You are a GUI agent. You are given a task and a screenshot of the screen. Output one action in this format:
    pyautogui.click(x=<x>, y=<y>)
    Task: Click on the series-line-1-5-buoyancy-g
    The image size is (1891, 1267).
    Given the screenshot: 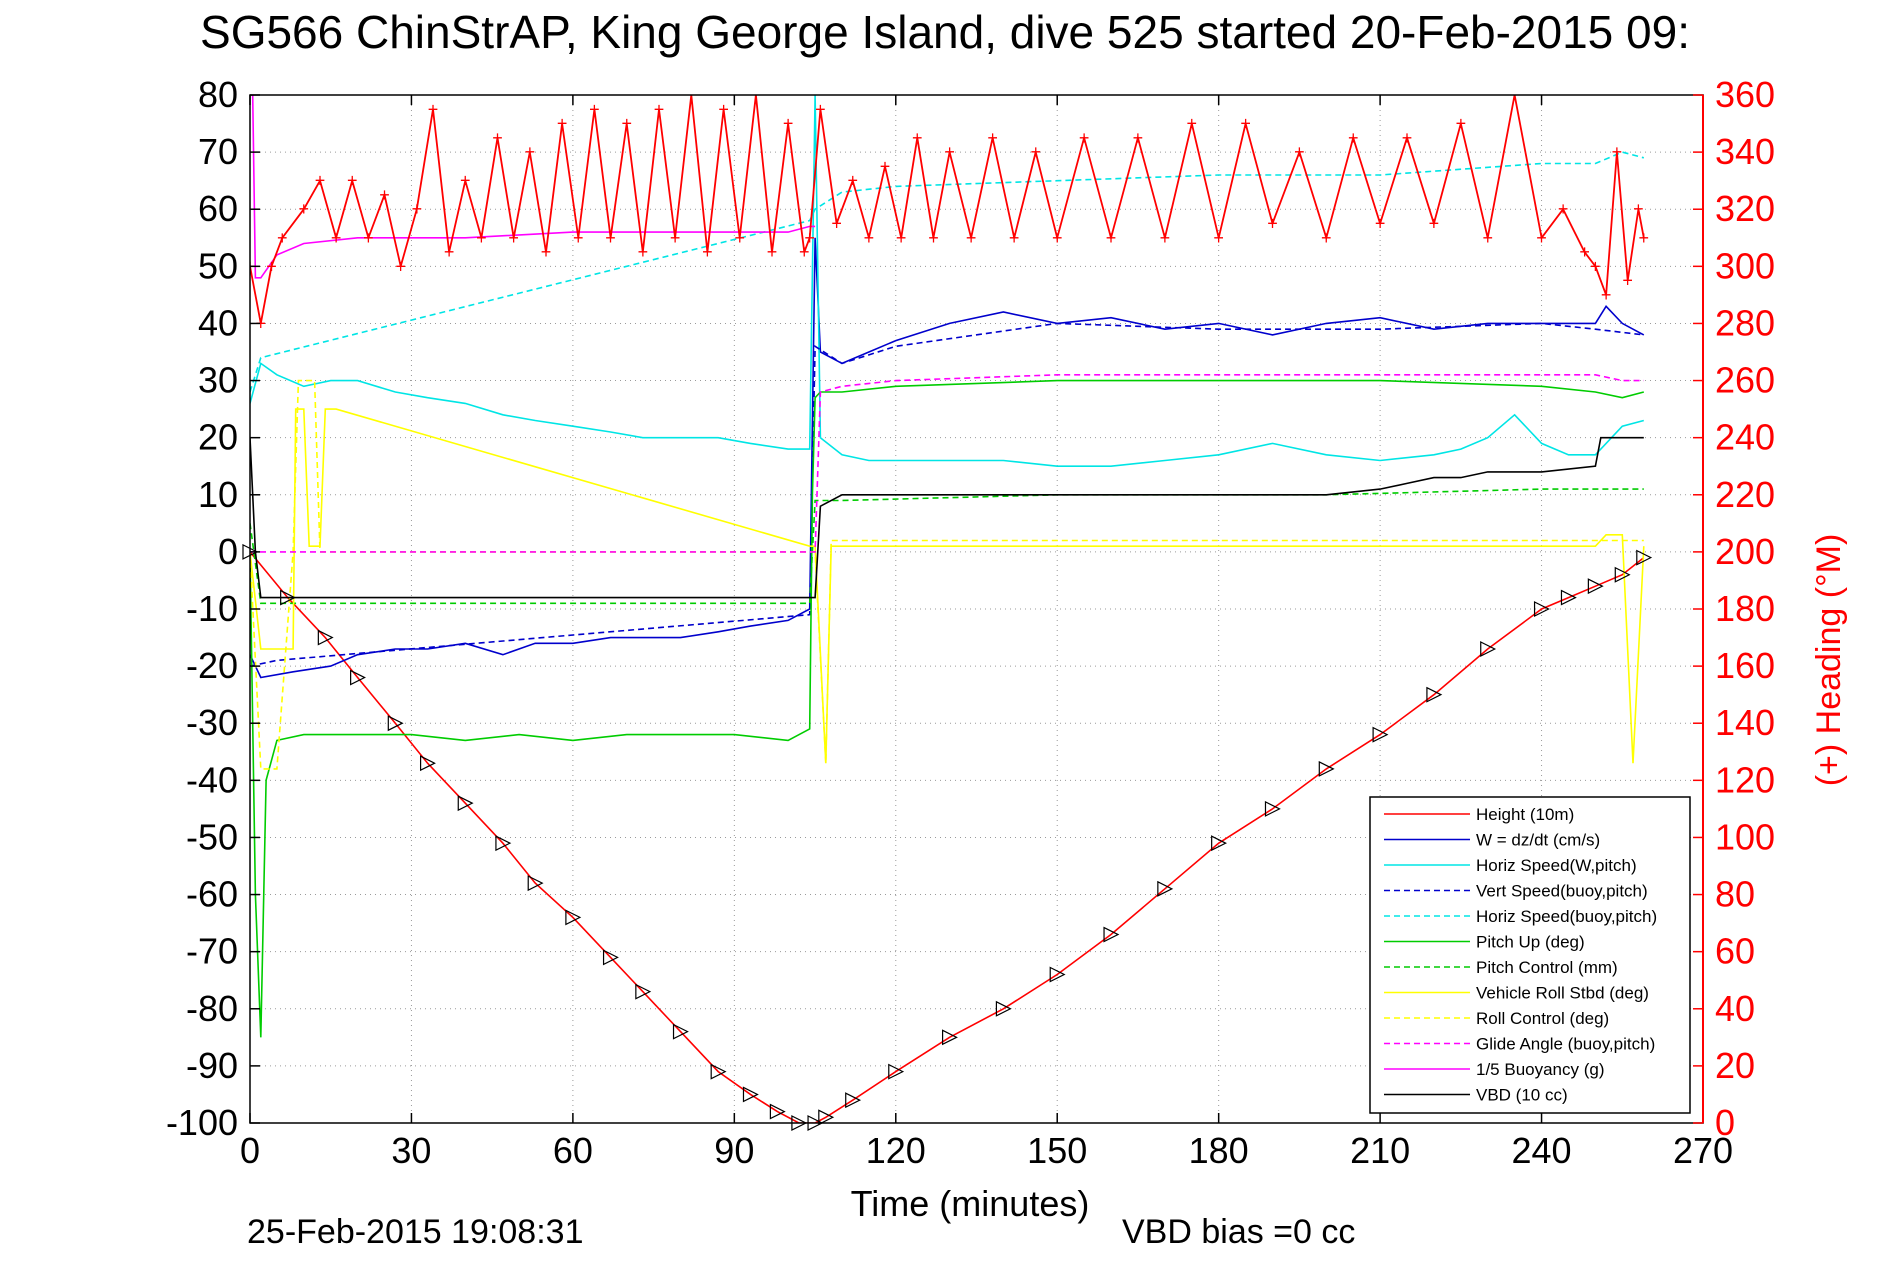 What is the action you would take?
    pyautogui.click(x=533, y=187)
    